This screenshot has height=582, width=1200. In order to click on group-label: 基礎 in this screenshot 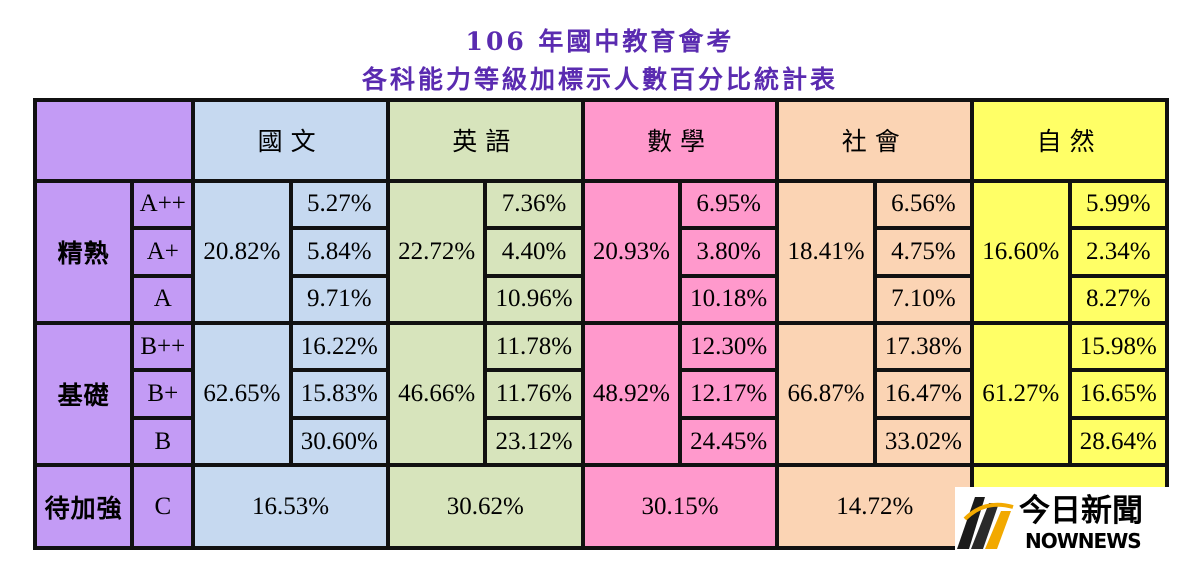, I will do `click(84, 394)`.